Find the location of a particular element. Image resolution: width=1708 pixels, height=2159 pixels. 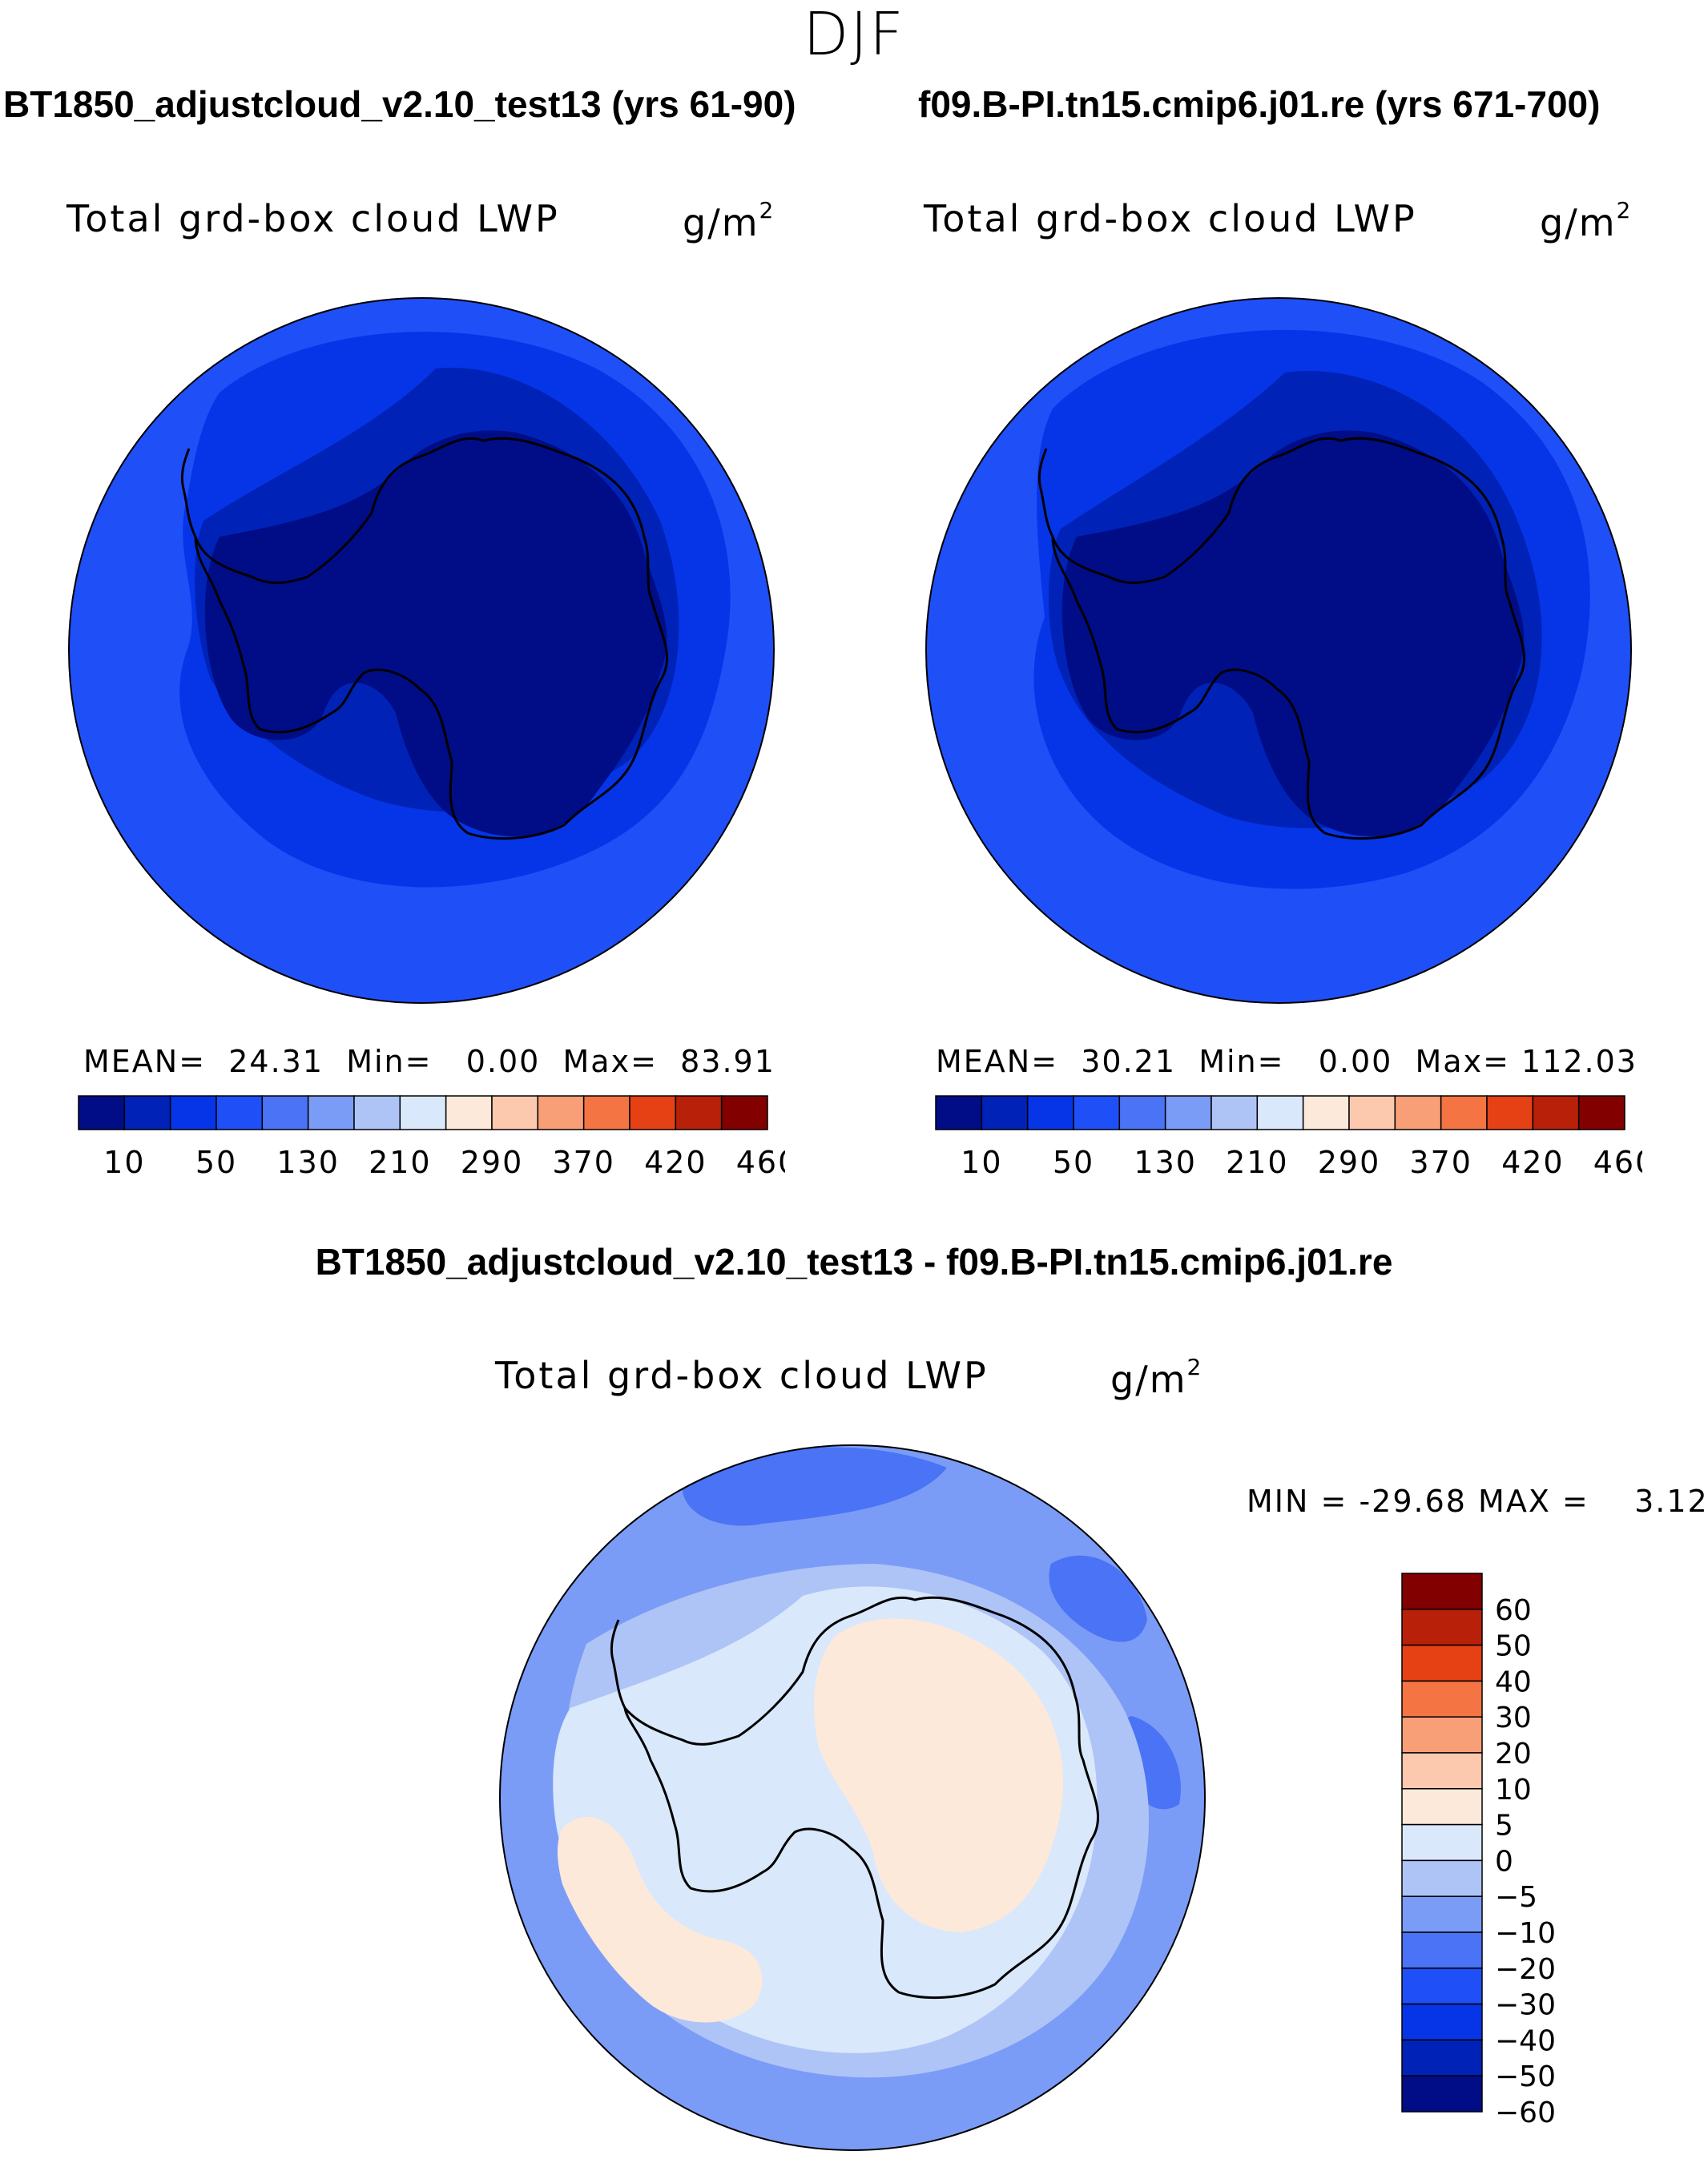

panel-right-units: g/m2 is located at coordinates (1587, 221).